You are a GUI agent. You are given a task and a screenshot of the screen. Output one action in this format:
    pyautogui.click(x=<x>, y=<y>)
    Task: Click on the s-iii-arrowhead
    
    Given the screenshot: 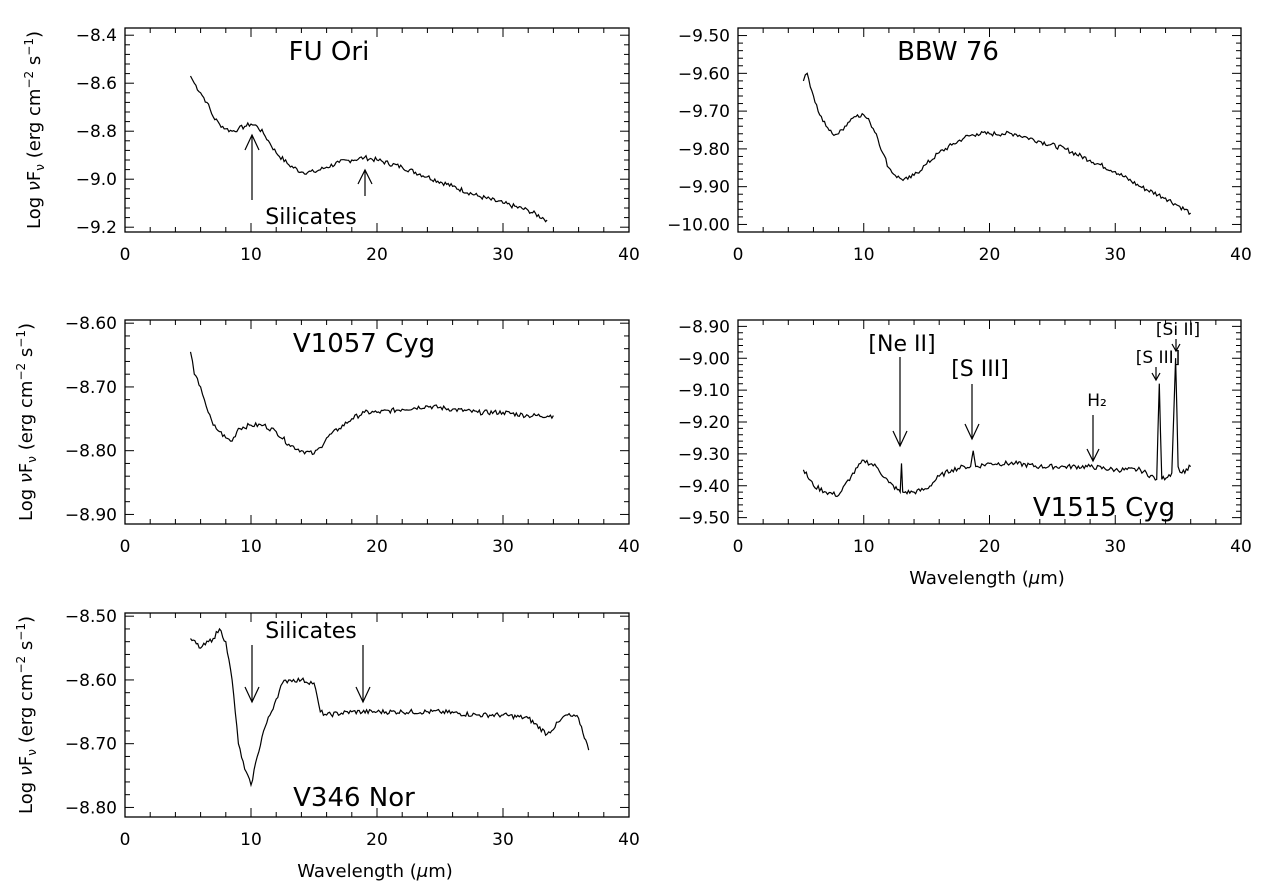 What is the action you would take?
    pyautogui.click(x=972, y=432)
    